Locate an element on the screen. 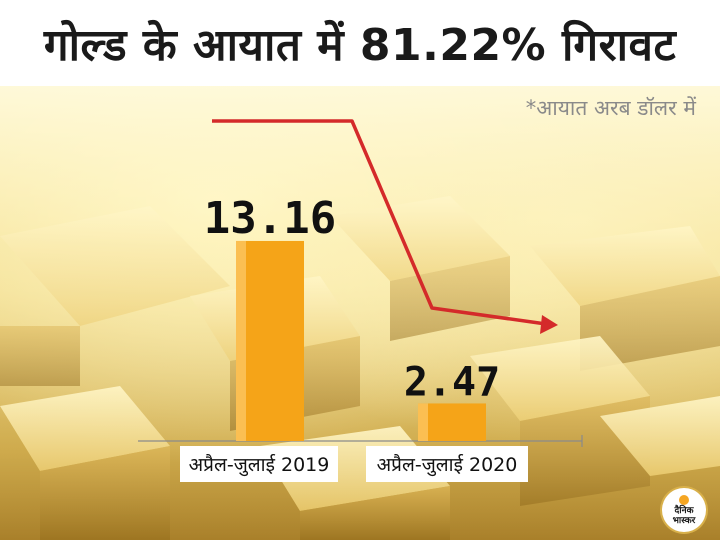 Image resolution: width=720 pixels, height=540 pixels. category-label-0: अप्रैल-जुलाई 2019 is located at coordinates (259, 464).